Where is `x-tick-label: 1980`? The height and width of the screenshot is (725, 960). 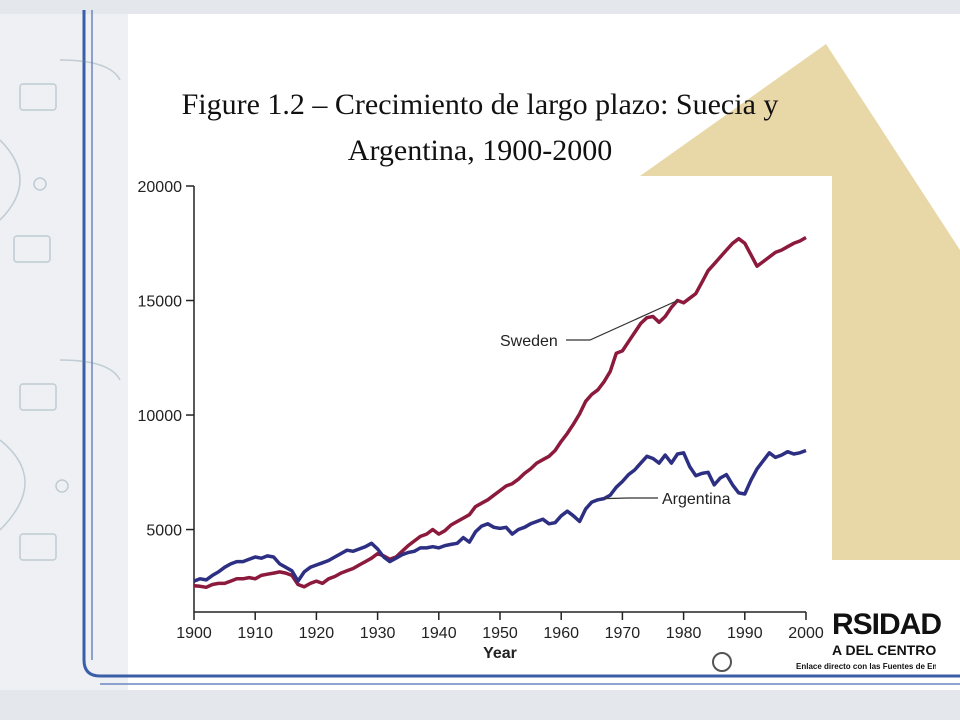
x-tick-label: 1980 is located at coordinates (684, 633).